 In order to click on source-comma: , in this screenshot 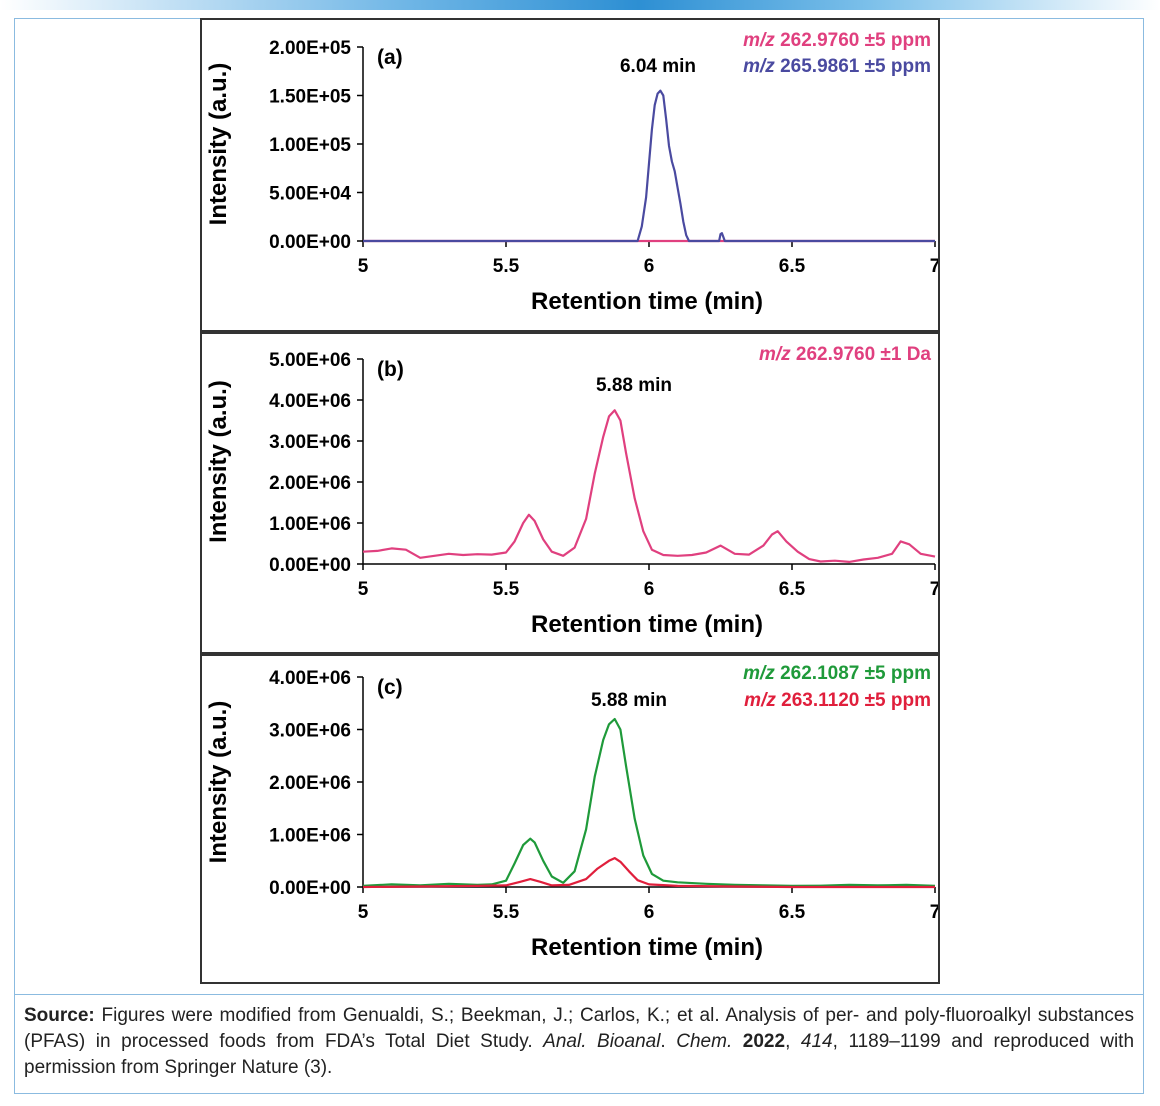, I will do `click(793, 1041)`.